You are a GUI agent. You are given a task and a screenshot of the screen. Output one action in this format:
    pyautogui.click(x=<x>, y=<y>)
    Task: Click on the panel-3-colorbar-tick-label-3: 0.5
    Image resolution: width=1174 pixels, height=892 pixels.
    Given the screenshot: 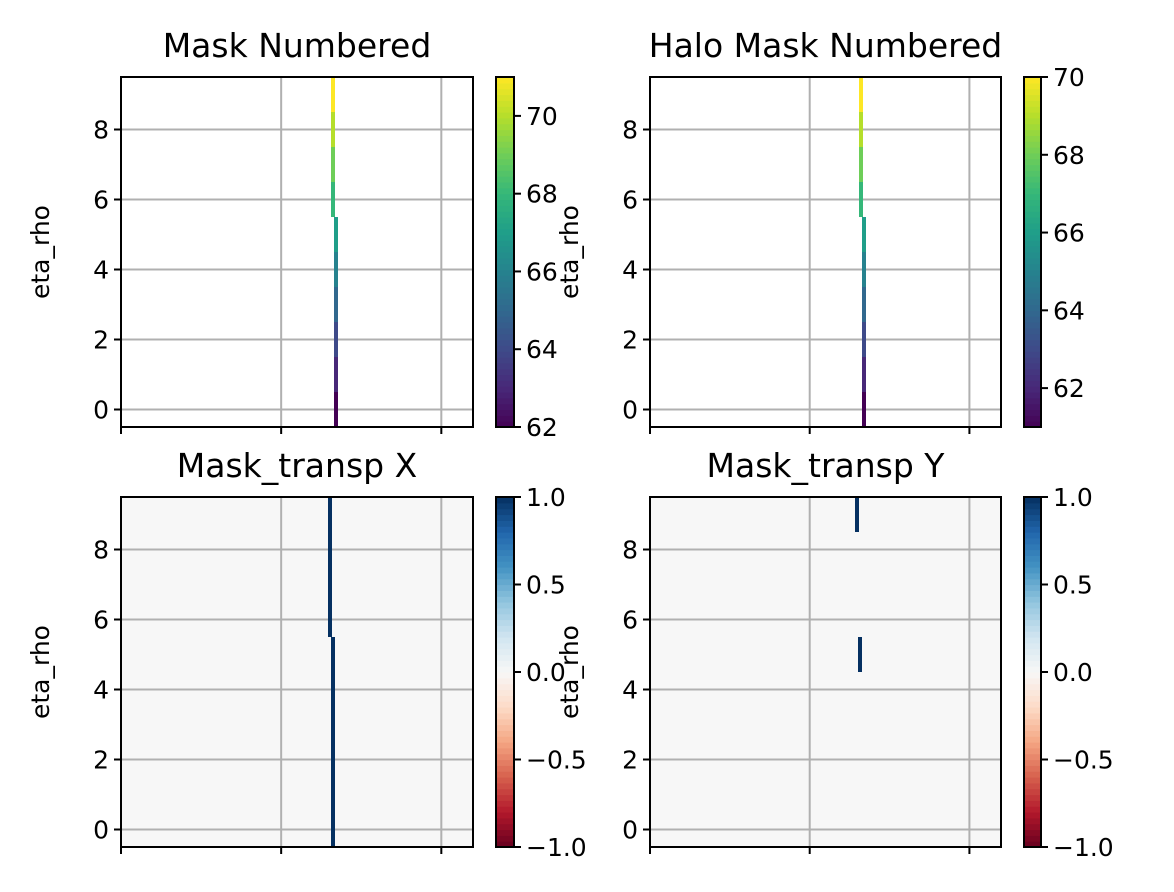 What is the action you would take?
    pyautogui.click(x=546, y=585)
    